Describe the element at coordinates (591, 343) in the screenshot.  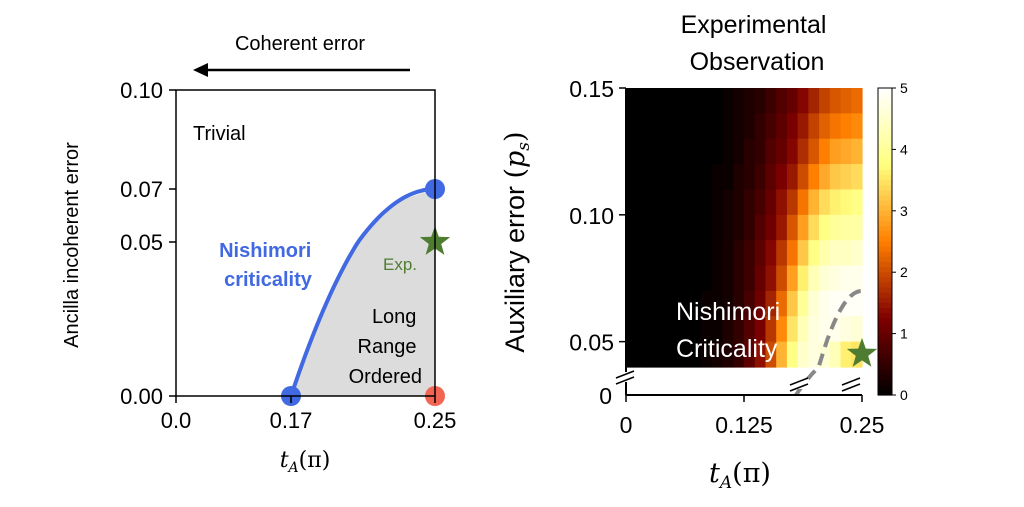
I see `y-tick-label: 0.05` at that location.